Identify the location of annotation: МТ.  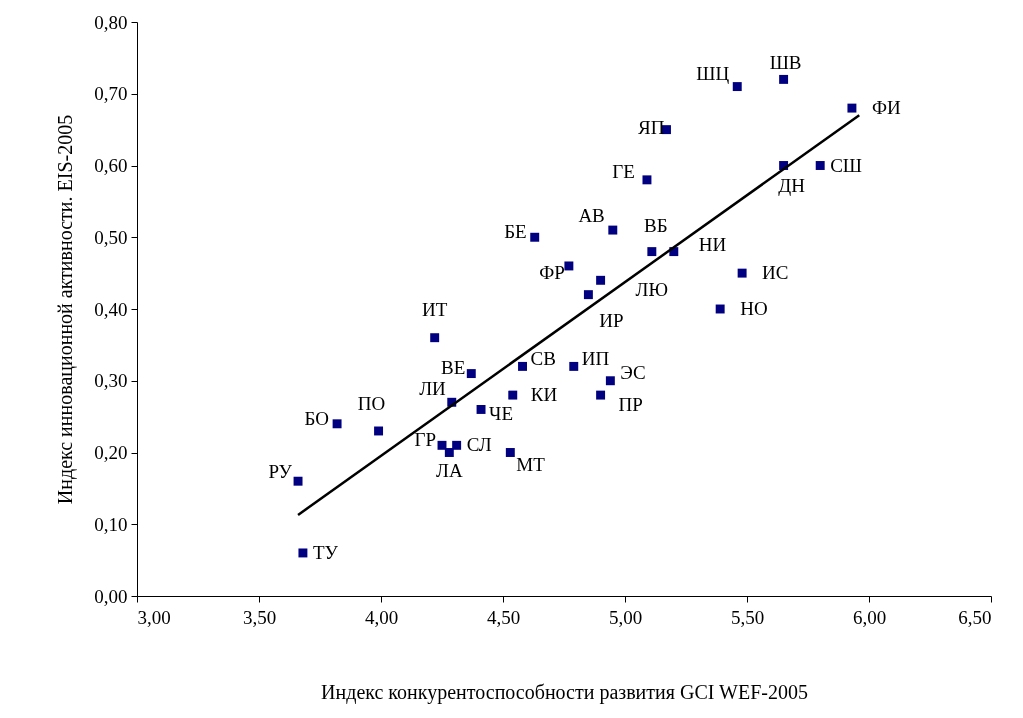
(531, 464).